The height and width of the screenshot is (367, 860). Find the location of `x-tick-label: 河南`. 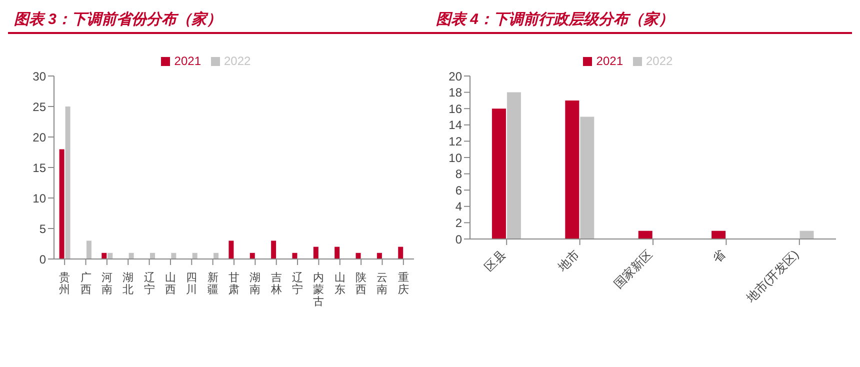

x-tick-label: 河南 is located at coordinates (106, 284).